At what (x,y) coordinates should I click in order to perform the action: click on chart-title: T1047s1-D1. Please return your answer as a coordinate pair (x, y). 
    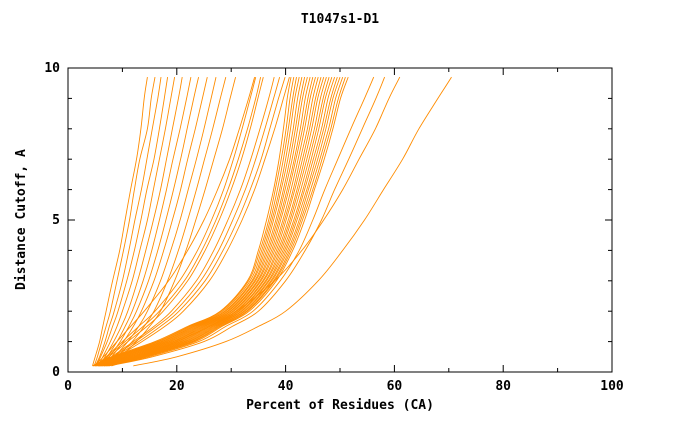
    Looking at the image, I should click on (340, 19).